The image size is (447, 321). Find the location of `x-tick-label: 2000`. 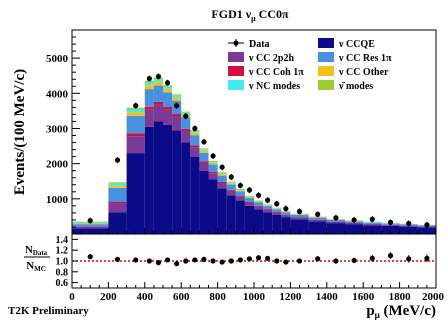

x-tick-label: 2000 is located at coordinates (433, 297).